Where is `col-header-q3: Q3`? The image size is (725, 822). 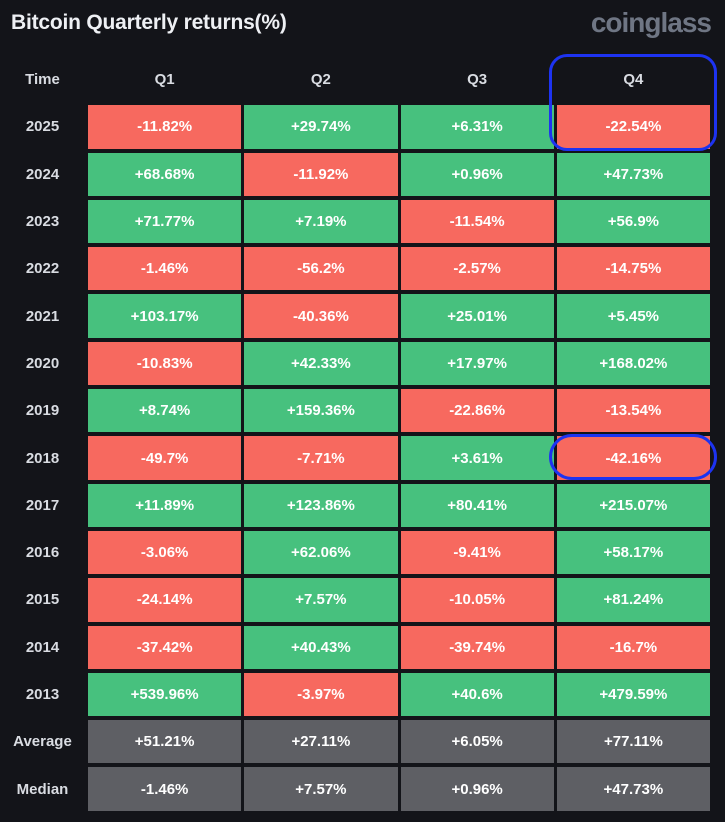
col-header-q3: Q3 is located at coordinates (477, 80).